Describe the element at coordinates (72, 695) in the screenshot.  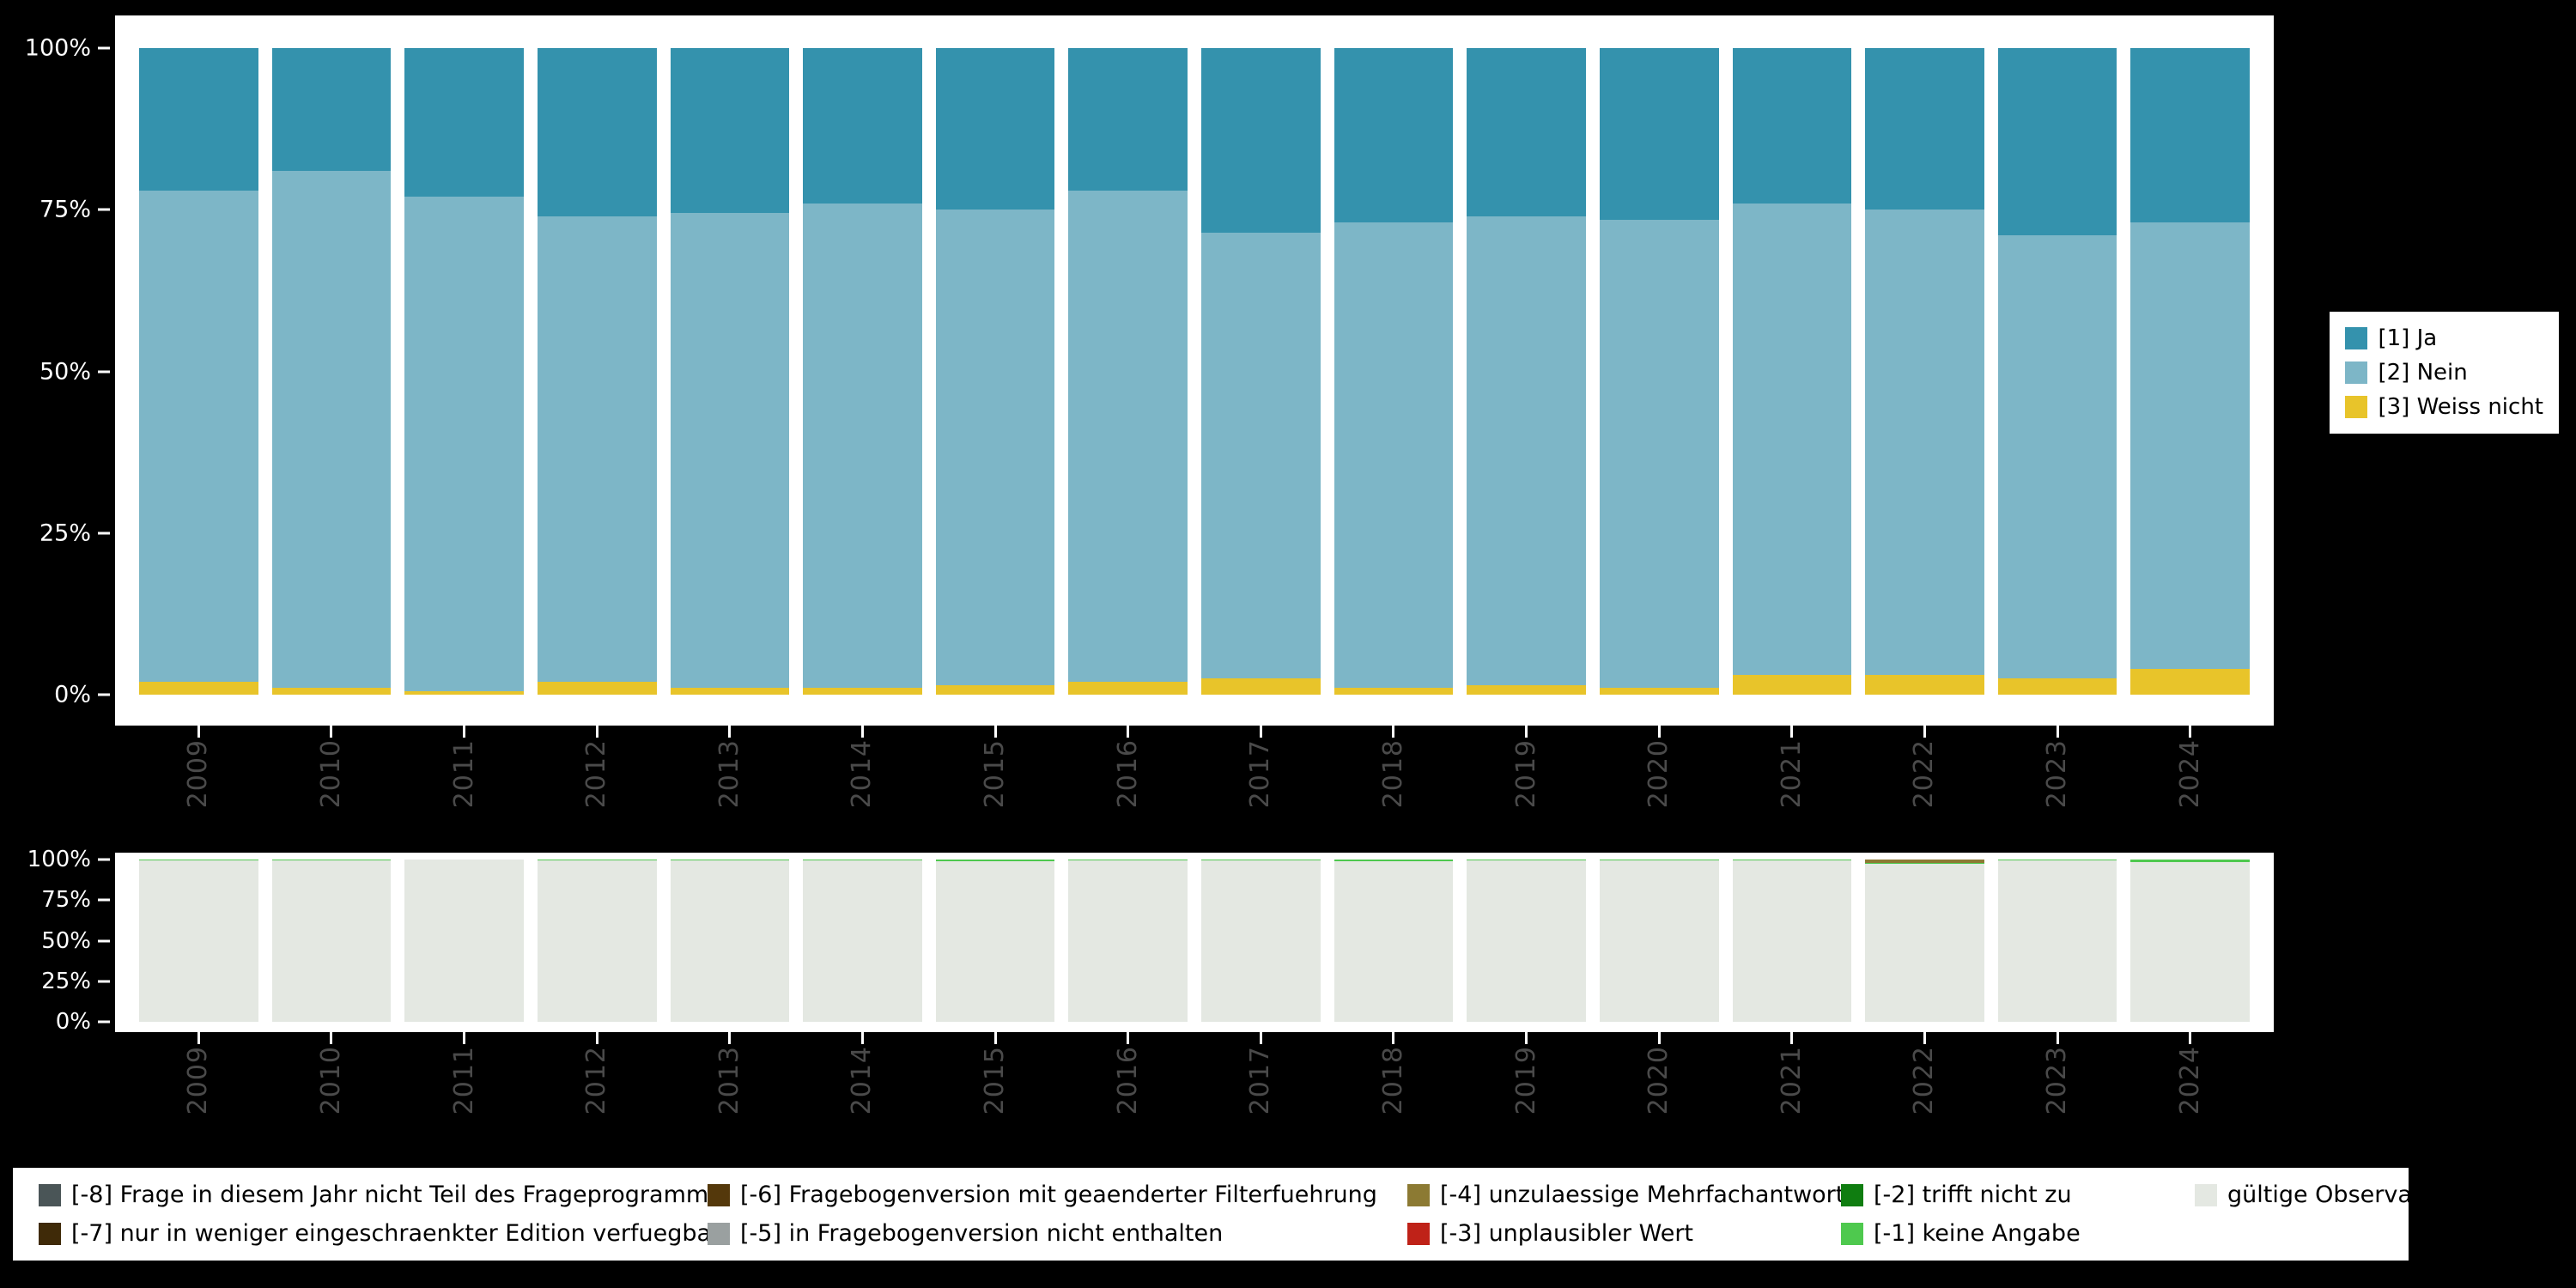
I see `y-axis-label: 0%` at that location.